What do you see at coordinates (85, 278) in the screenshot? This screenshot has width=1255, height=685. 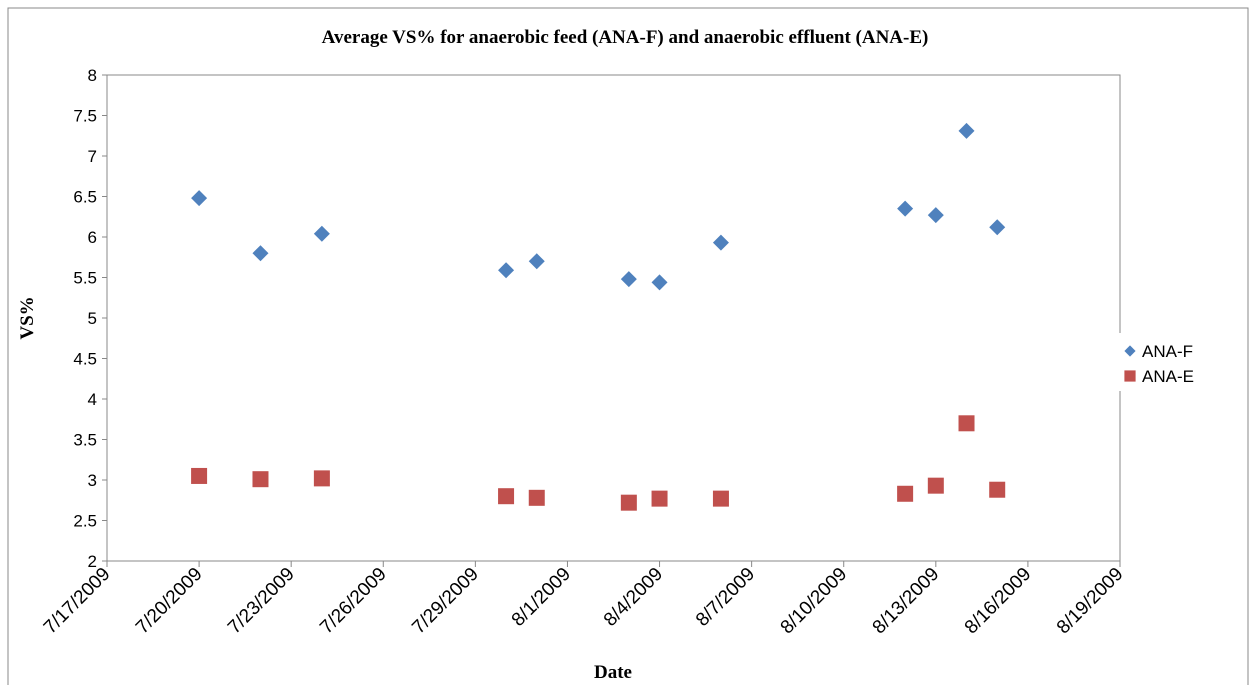 I see `y-tick-label: 5.5` at bounding box center [85, 278].